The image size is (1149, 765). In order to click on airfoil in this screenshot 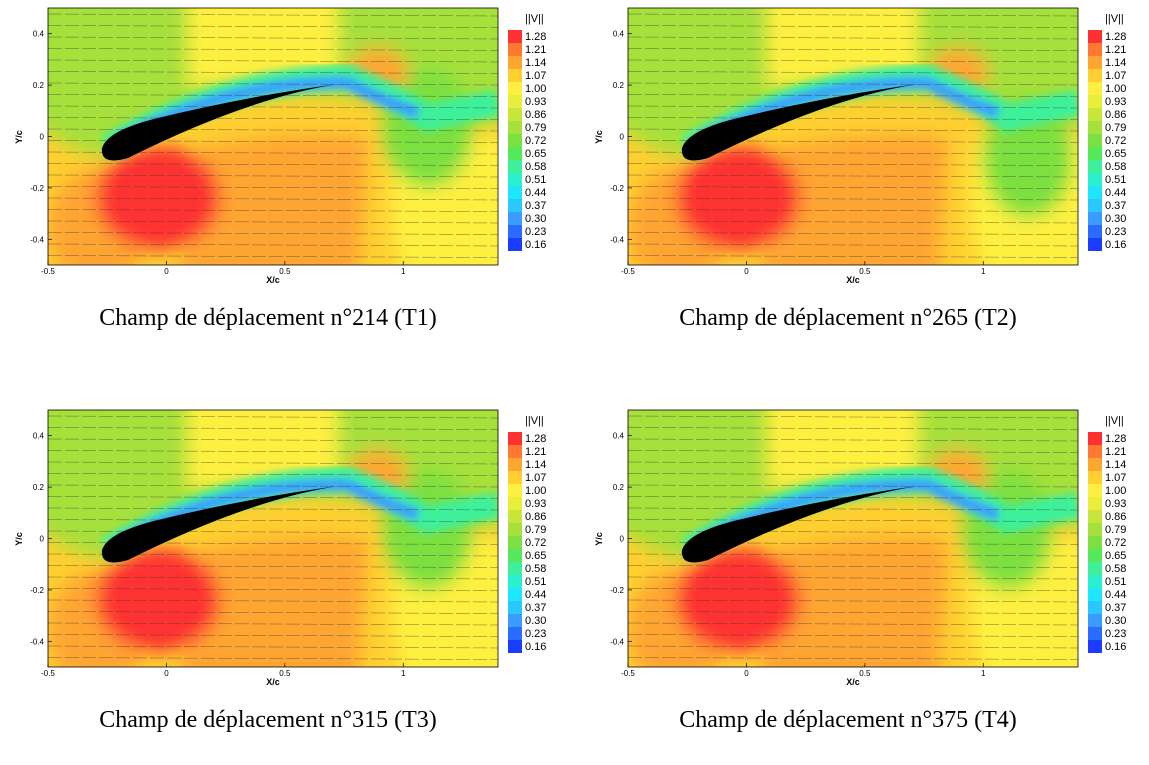, I will do `click(219, 122)`.